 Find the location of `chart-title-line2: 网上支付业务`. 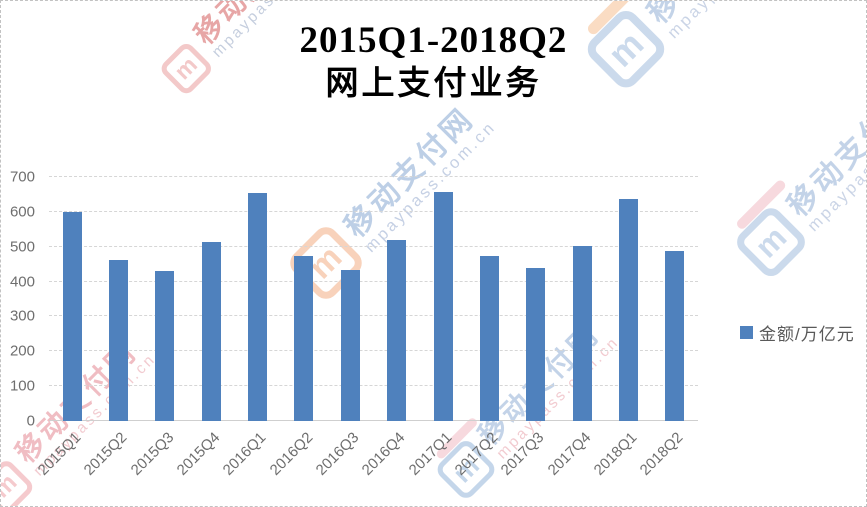

chart-title-line2: 网上支付业务 is located at coordinates (433, 84).